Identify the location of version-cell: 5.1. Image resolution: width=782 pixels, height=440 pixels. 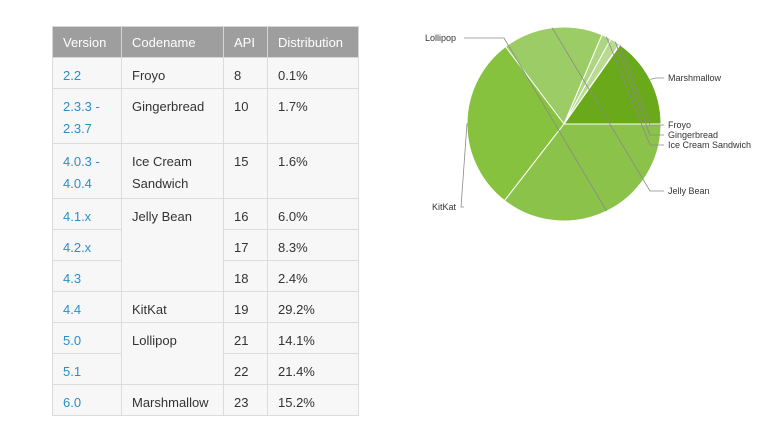
(87, 369).